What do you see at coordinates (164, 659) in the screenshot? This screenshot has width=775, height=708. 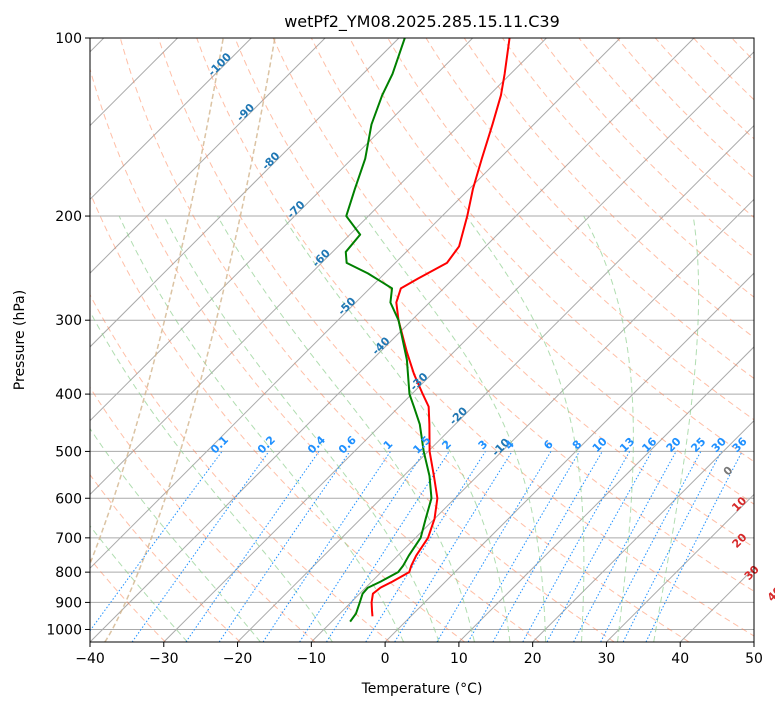 I see `x-tick-label: −30` at bounding box center [164, 659].